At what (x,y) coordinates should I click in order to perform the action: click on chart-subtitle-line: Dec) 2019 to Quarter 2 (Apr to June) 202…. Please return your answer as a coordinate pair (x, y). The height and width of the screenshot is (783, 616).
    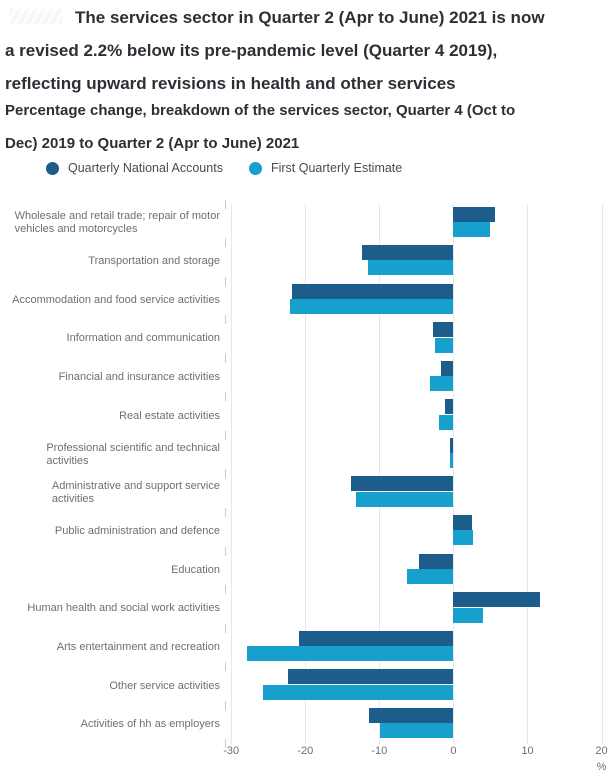
    Looking at the image, I should click on (152, 143).